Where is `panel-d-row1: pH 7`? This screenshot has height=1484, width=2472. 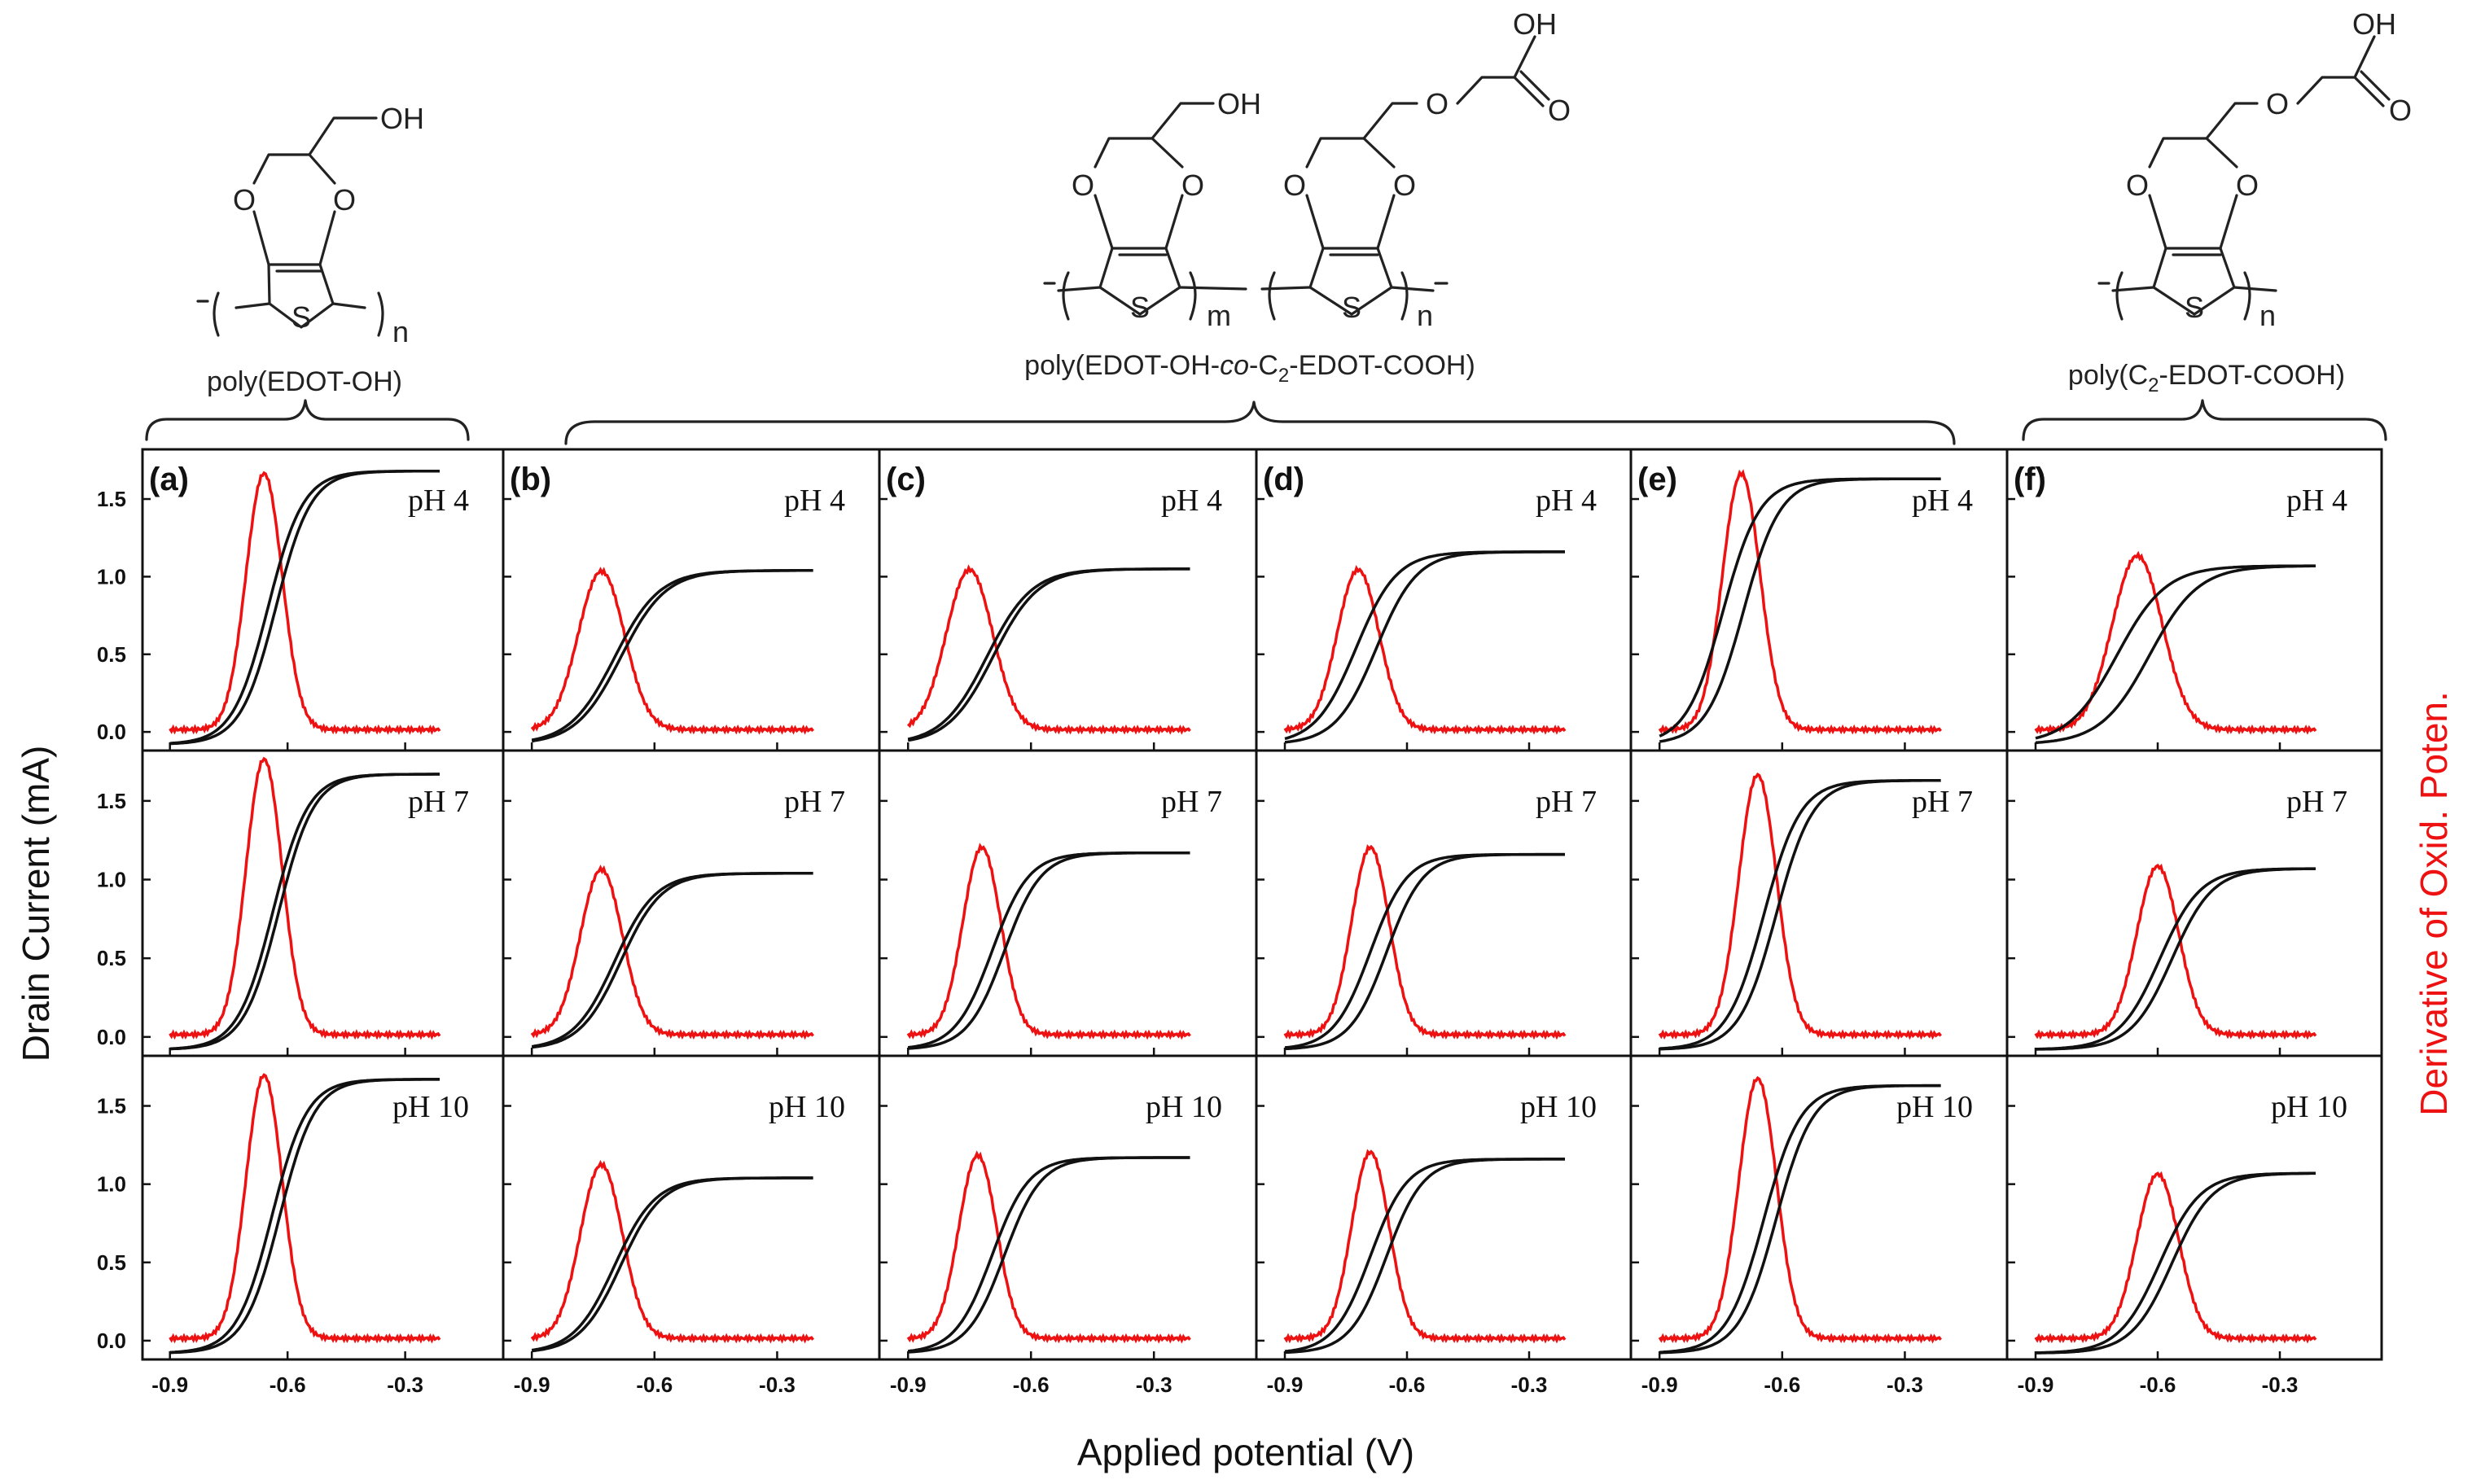
panel-d-row1: pH 7 is located at coordinates (1444, 903).